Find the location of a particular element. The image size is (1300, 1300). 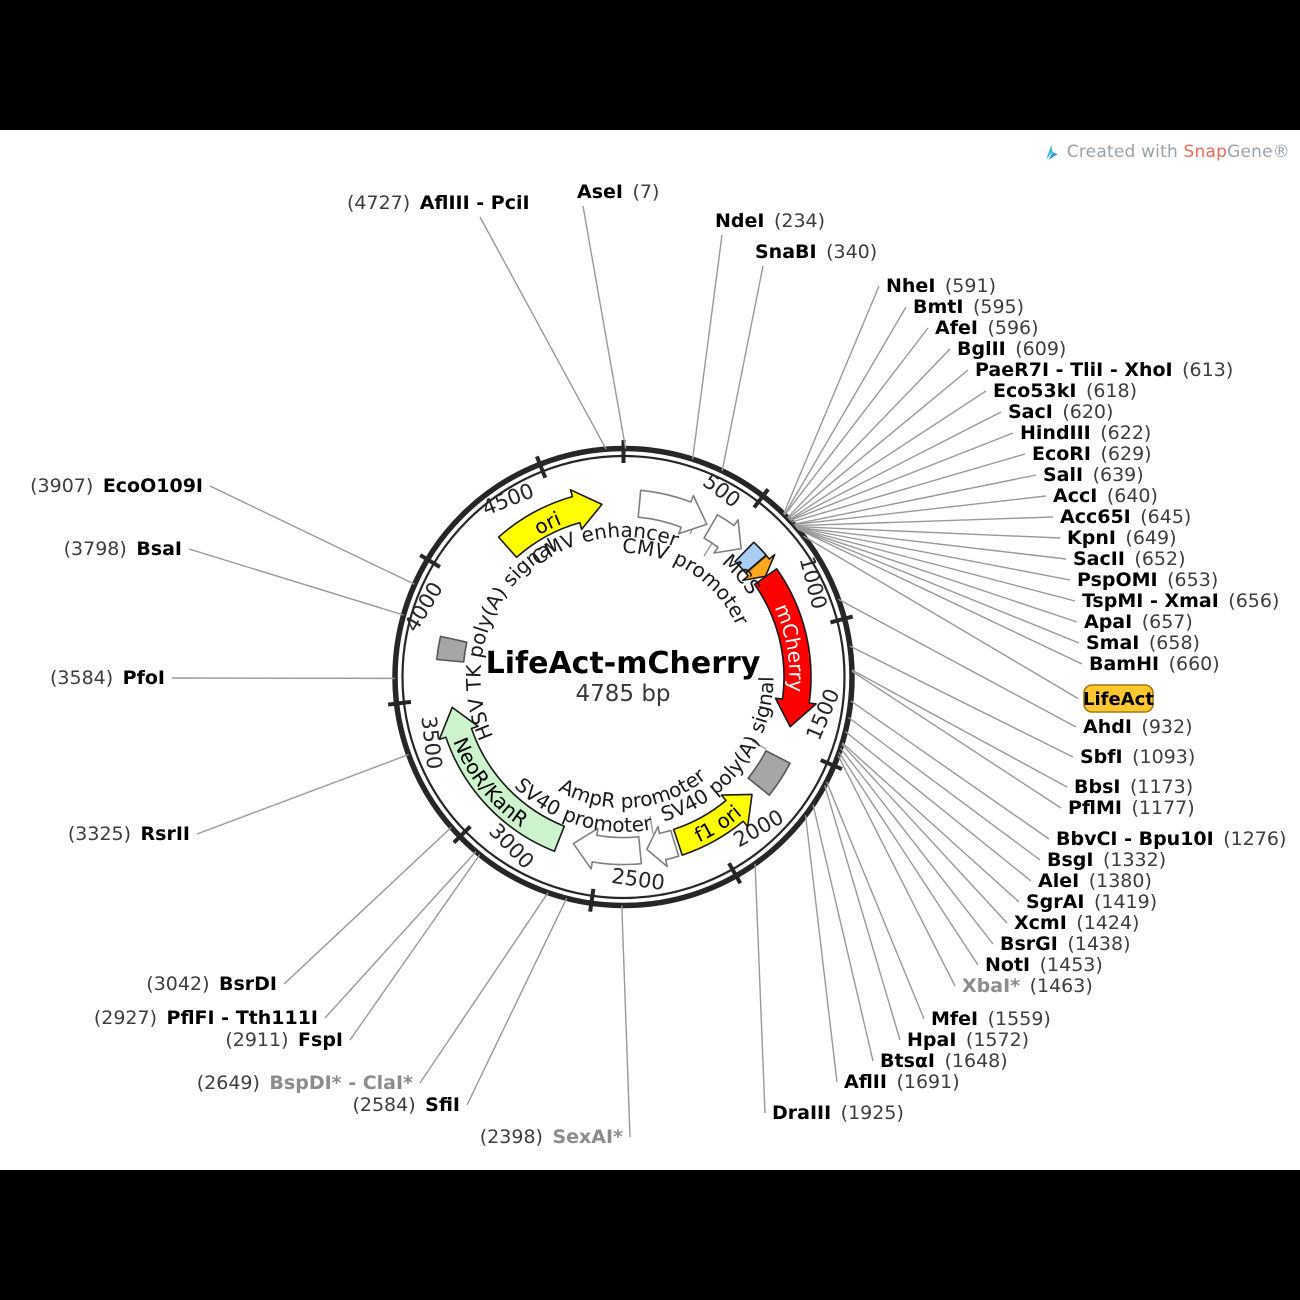

lifeact-badge is located at coordinates (1118, 698).